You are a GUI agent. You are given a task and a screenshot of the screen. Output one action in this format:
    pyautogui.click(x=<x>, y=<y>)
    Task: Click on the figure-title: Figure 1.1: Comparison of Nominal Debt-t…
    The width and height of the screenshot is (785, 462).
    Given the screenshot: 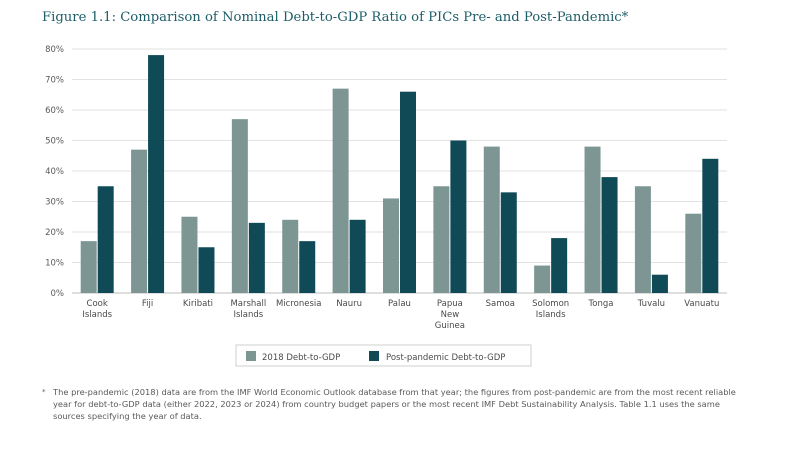 What is the action you would take?
    pyautogui.click(x=335, y=17)
    